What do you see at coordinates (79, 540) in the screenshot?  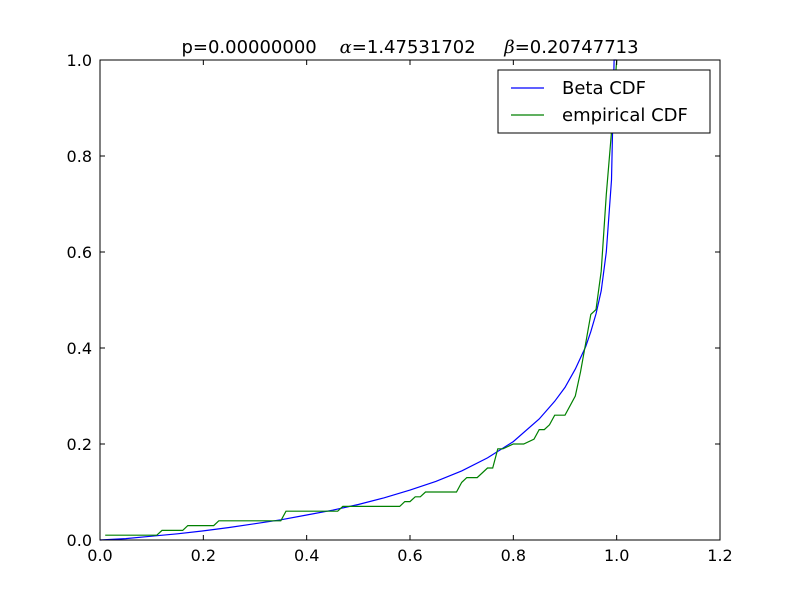 I see `y-tick-label: 0.0` at bounding box center [79, 540].